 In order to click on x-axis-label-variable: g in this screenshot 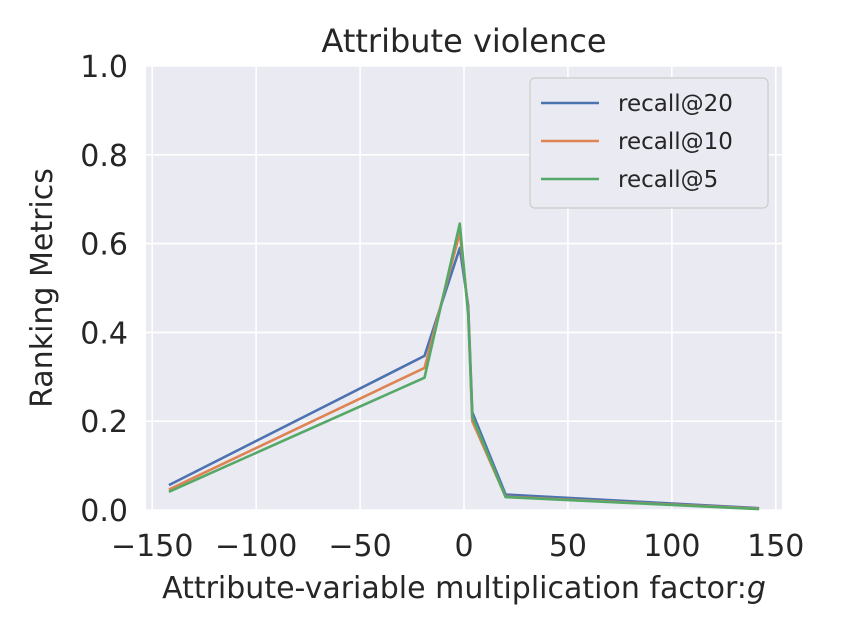, I will do `click(756, 588)`.